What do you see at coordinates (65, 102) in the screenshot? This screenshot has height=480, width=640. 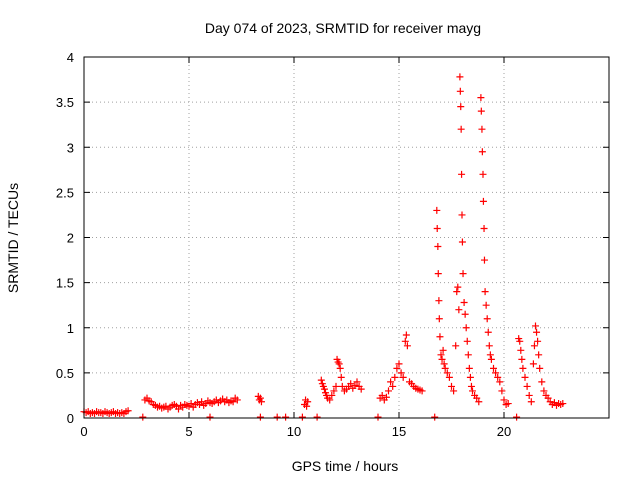 I see `y-tick-label: 3.5` at bounding box center [65, 102].